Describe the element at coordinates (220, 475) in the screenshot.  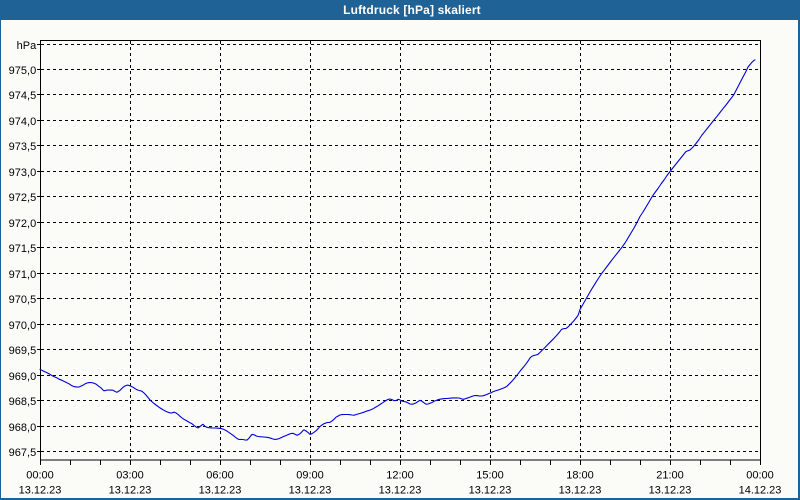
I see `svg-text: 06:00` at that location.